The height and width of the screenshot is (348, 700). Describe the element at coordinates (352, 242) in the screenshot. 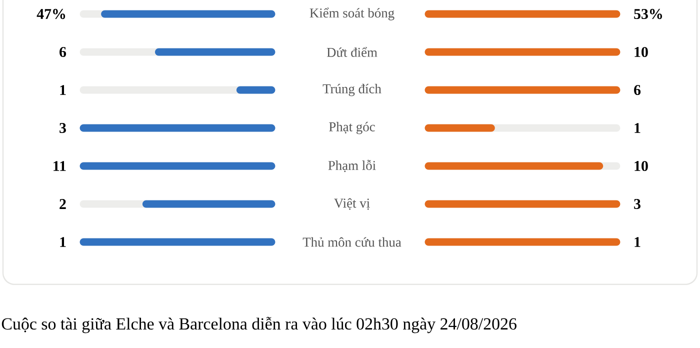

I see `category-label: Thủ môn cứu thua` at that location.